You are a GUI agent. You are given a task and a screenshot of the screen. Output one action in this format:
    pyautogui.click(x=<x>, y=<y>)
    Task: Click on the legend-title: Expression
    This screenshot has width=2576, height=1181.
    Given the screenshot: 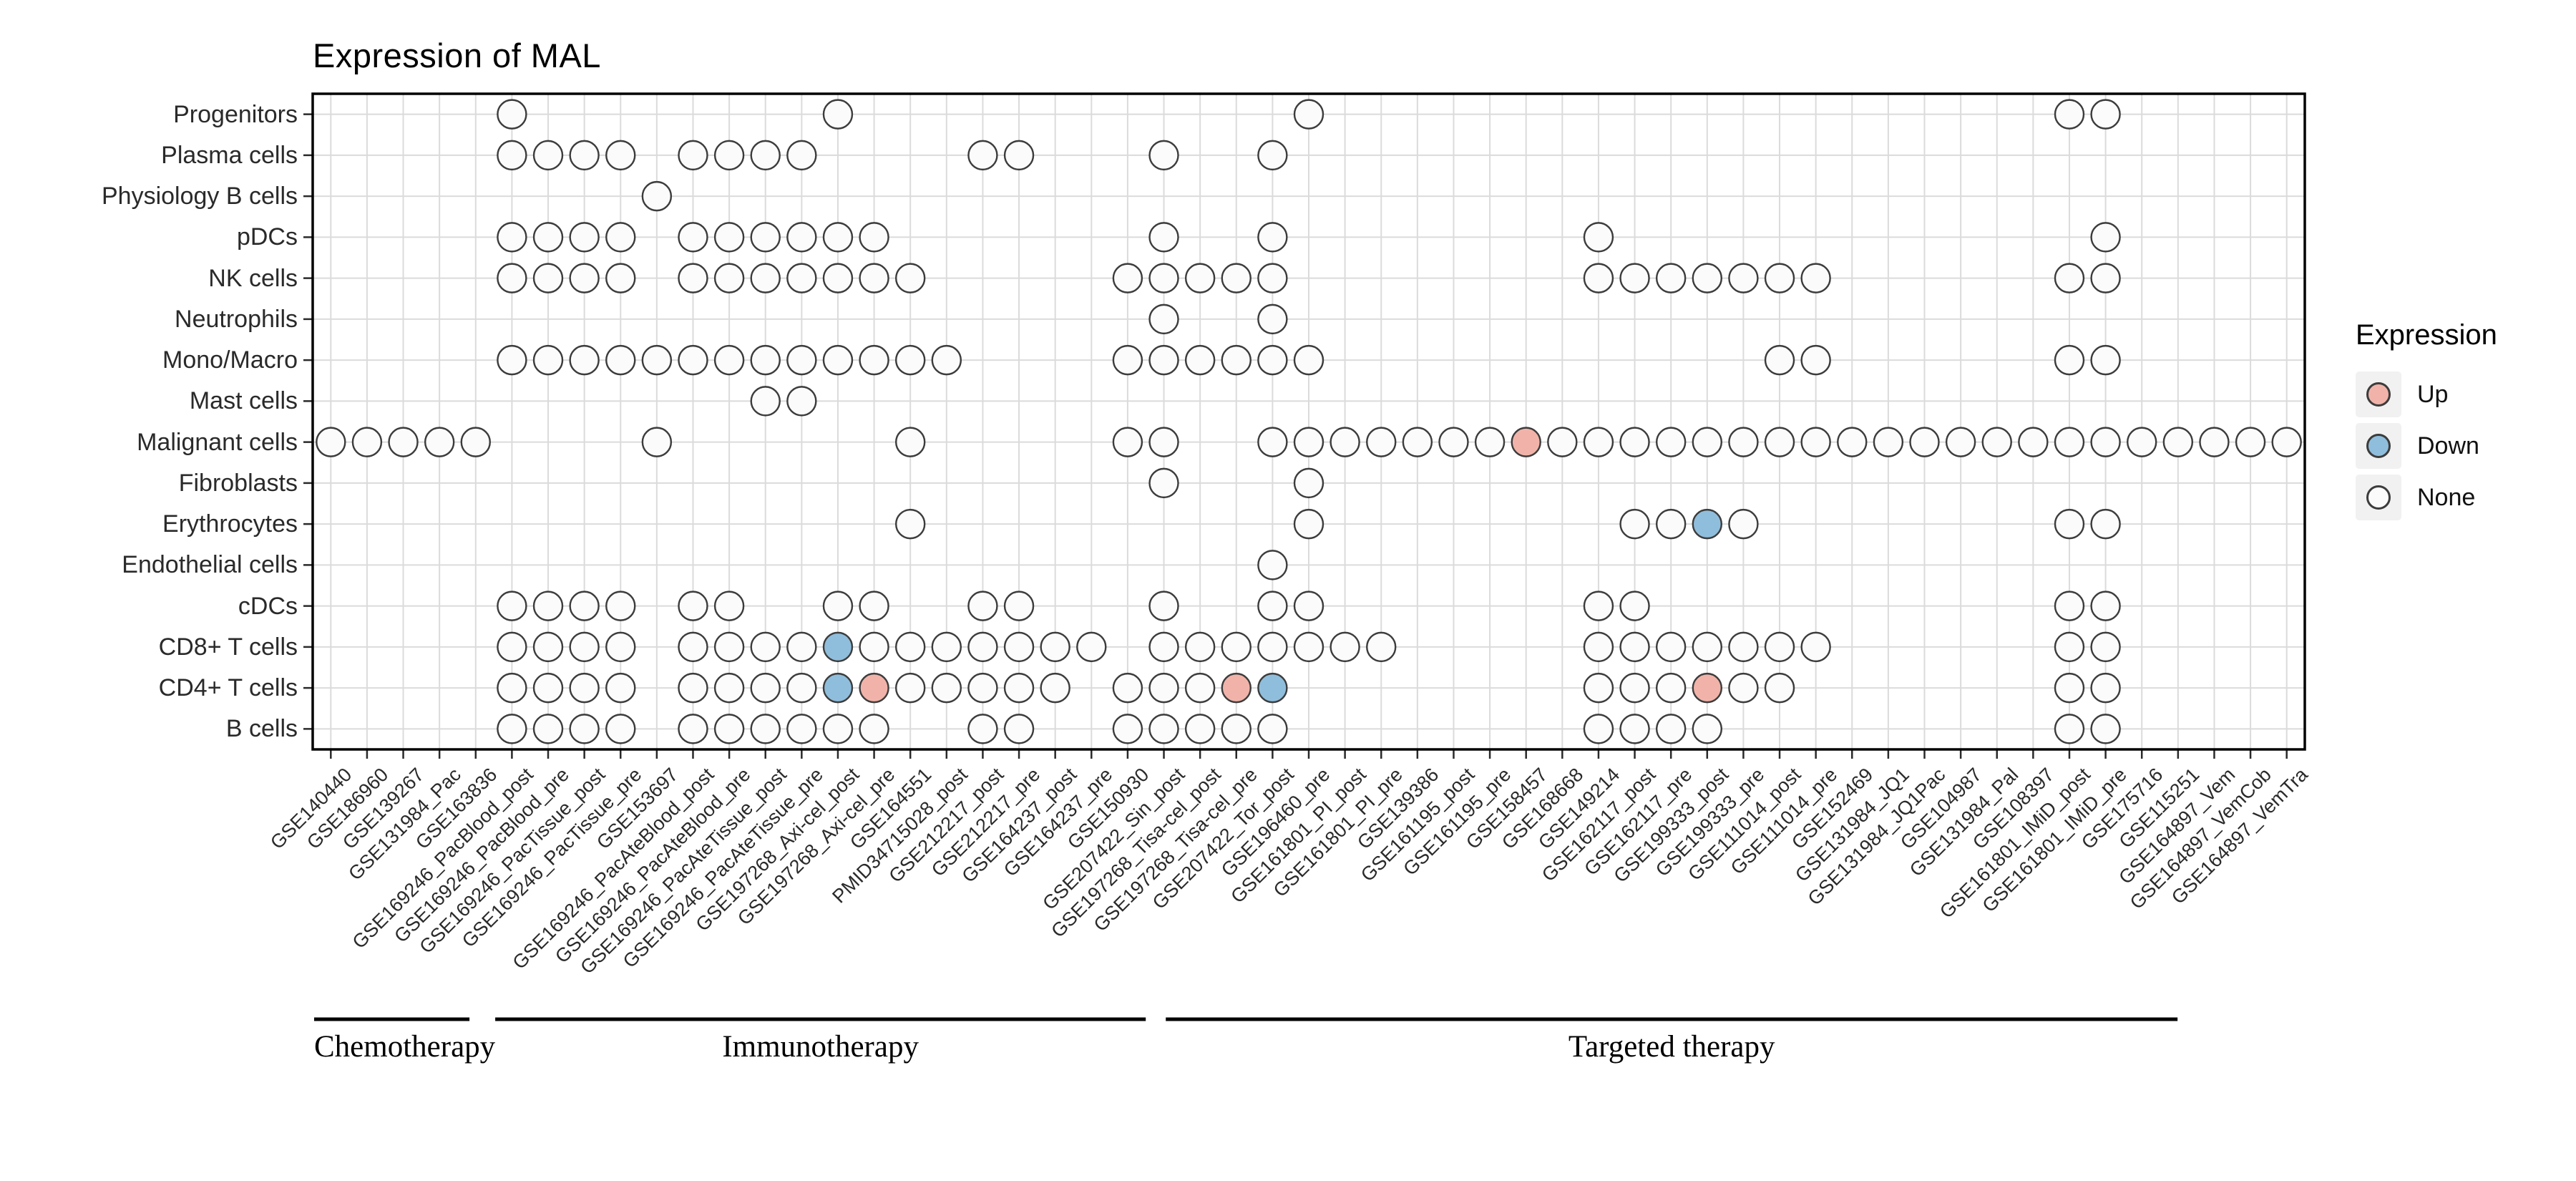 What is the action you would take?
    pyautogui.click(x=2426, y=335)
    